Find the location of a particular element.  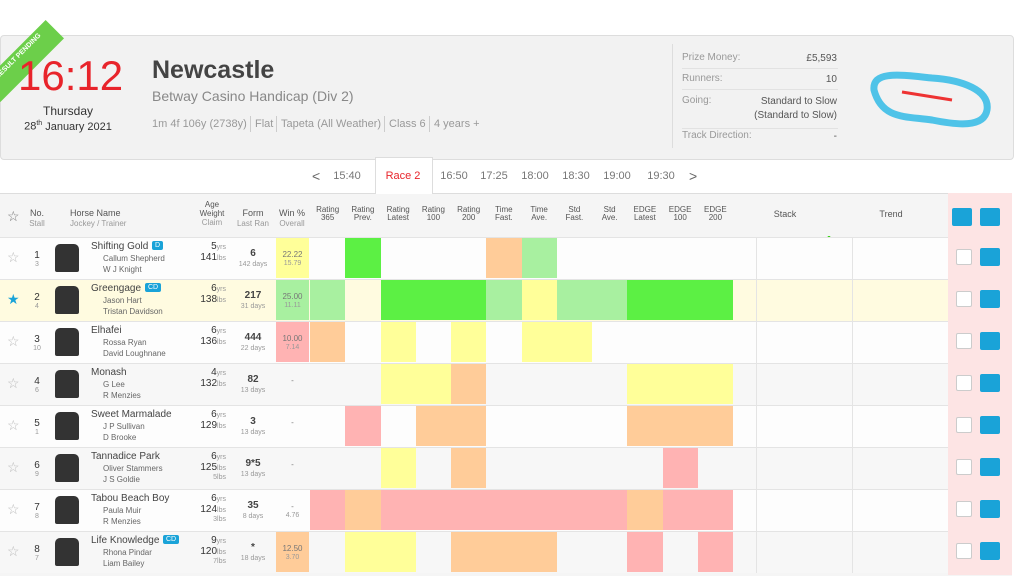

info-rule is located at coordinates (760, 128).